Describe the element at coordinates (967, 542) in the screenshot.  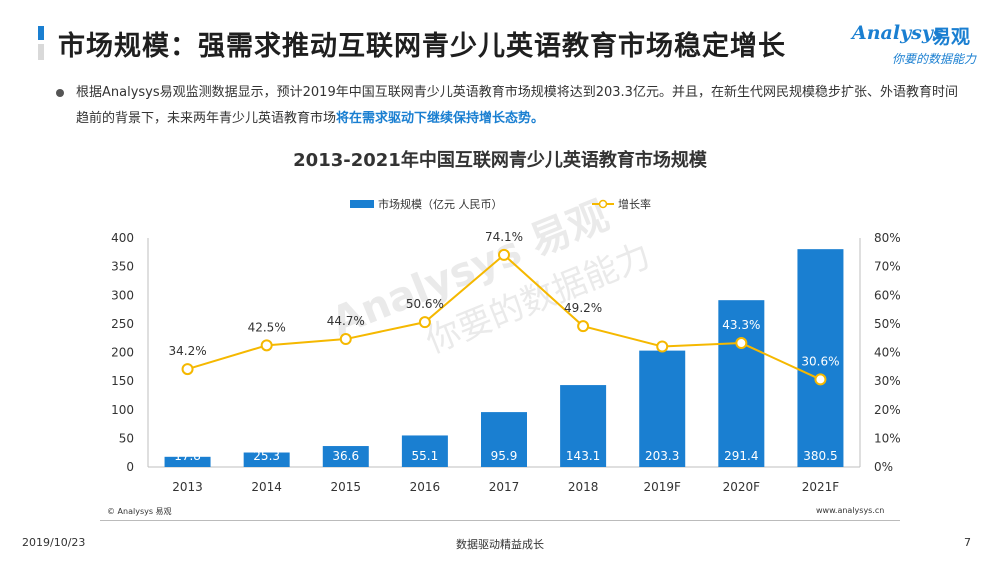
I see `page-number: 7` at that location.